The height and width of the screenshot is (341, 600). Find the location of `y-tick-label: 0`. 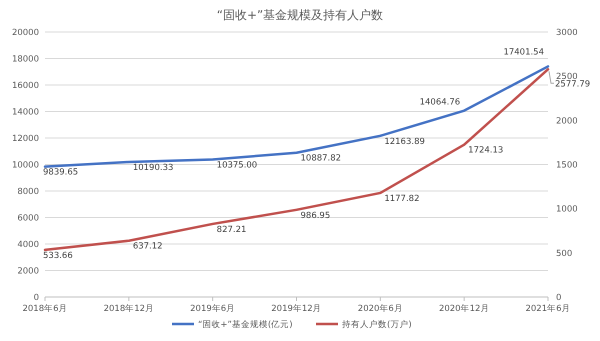

y-tick-label: 0 is located at coordinates (36, 298).